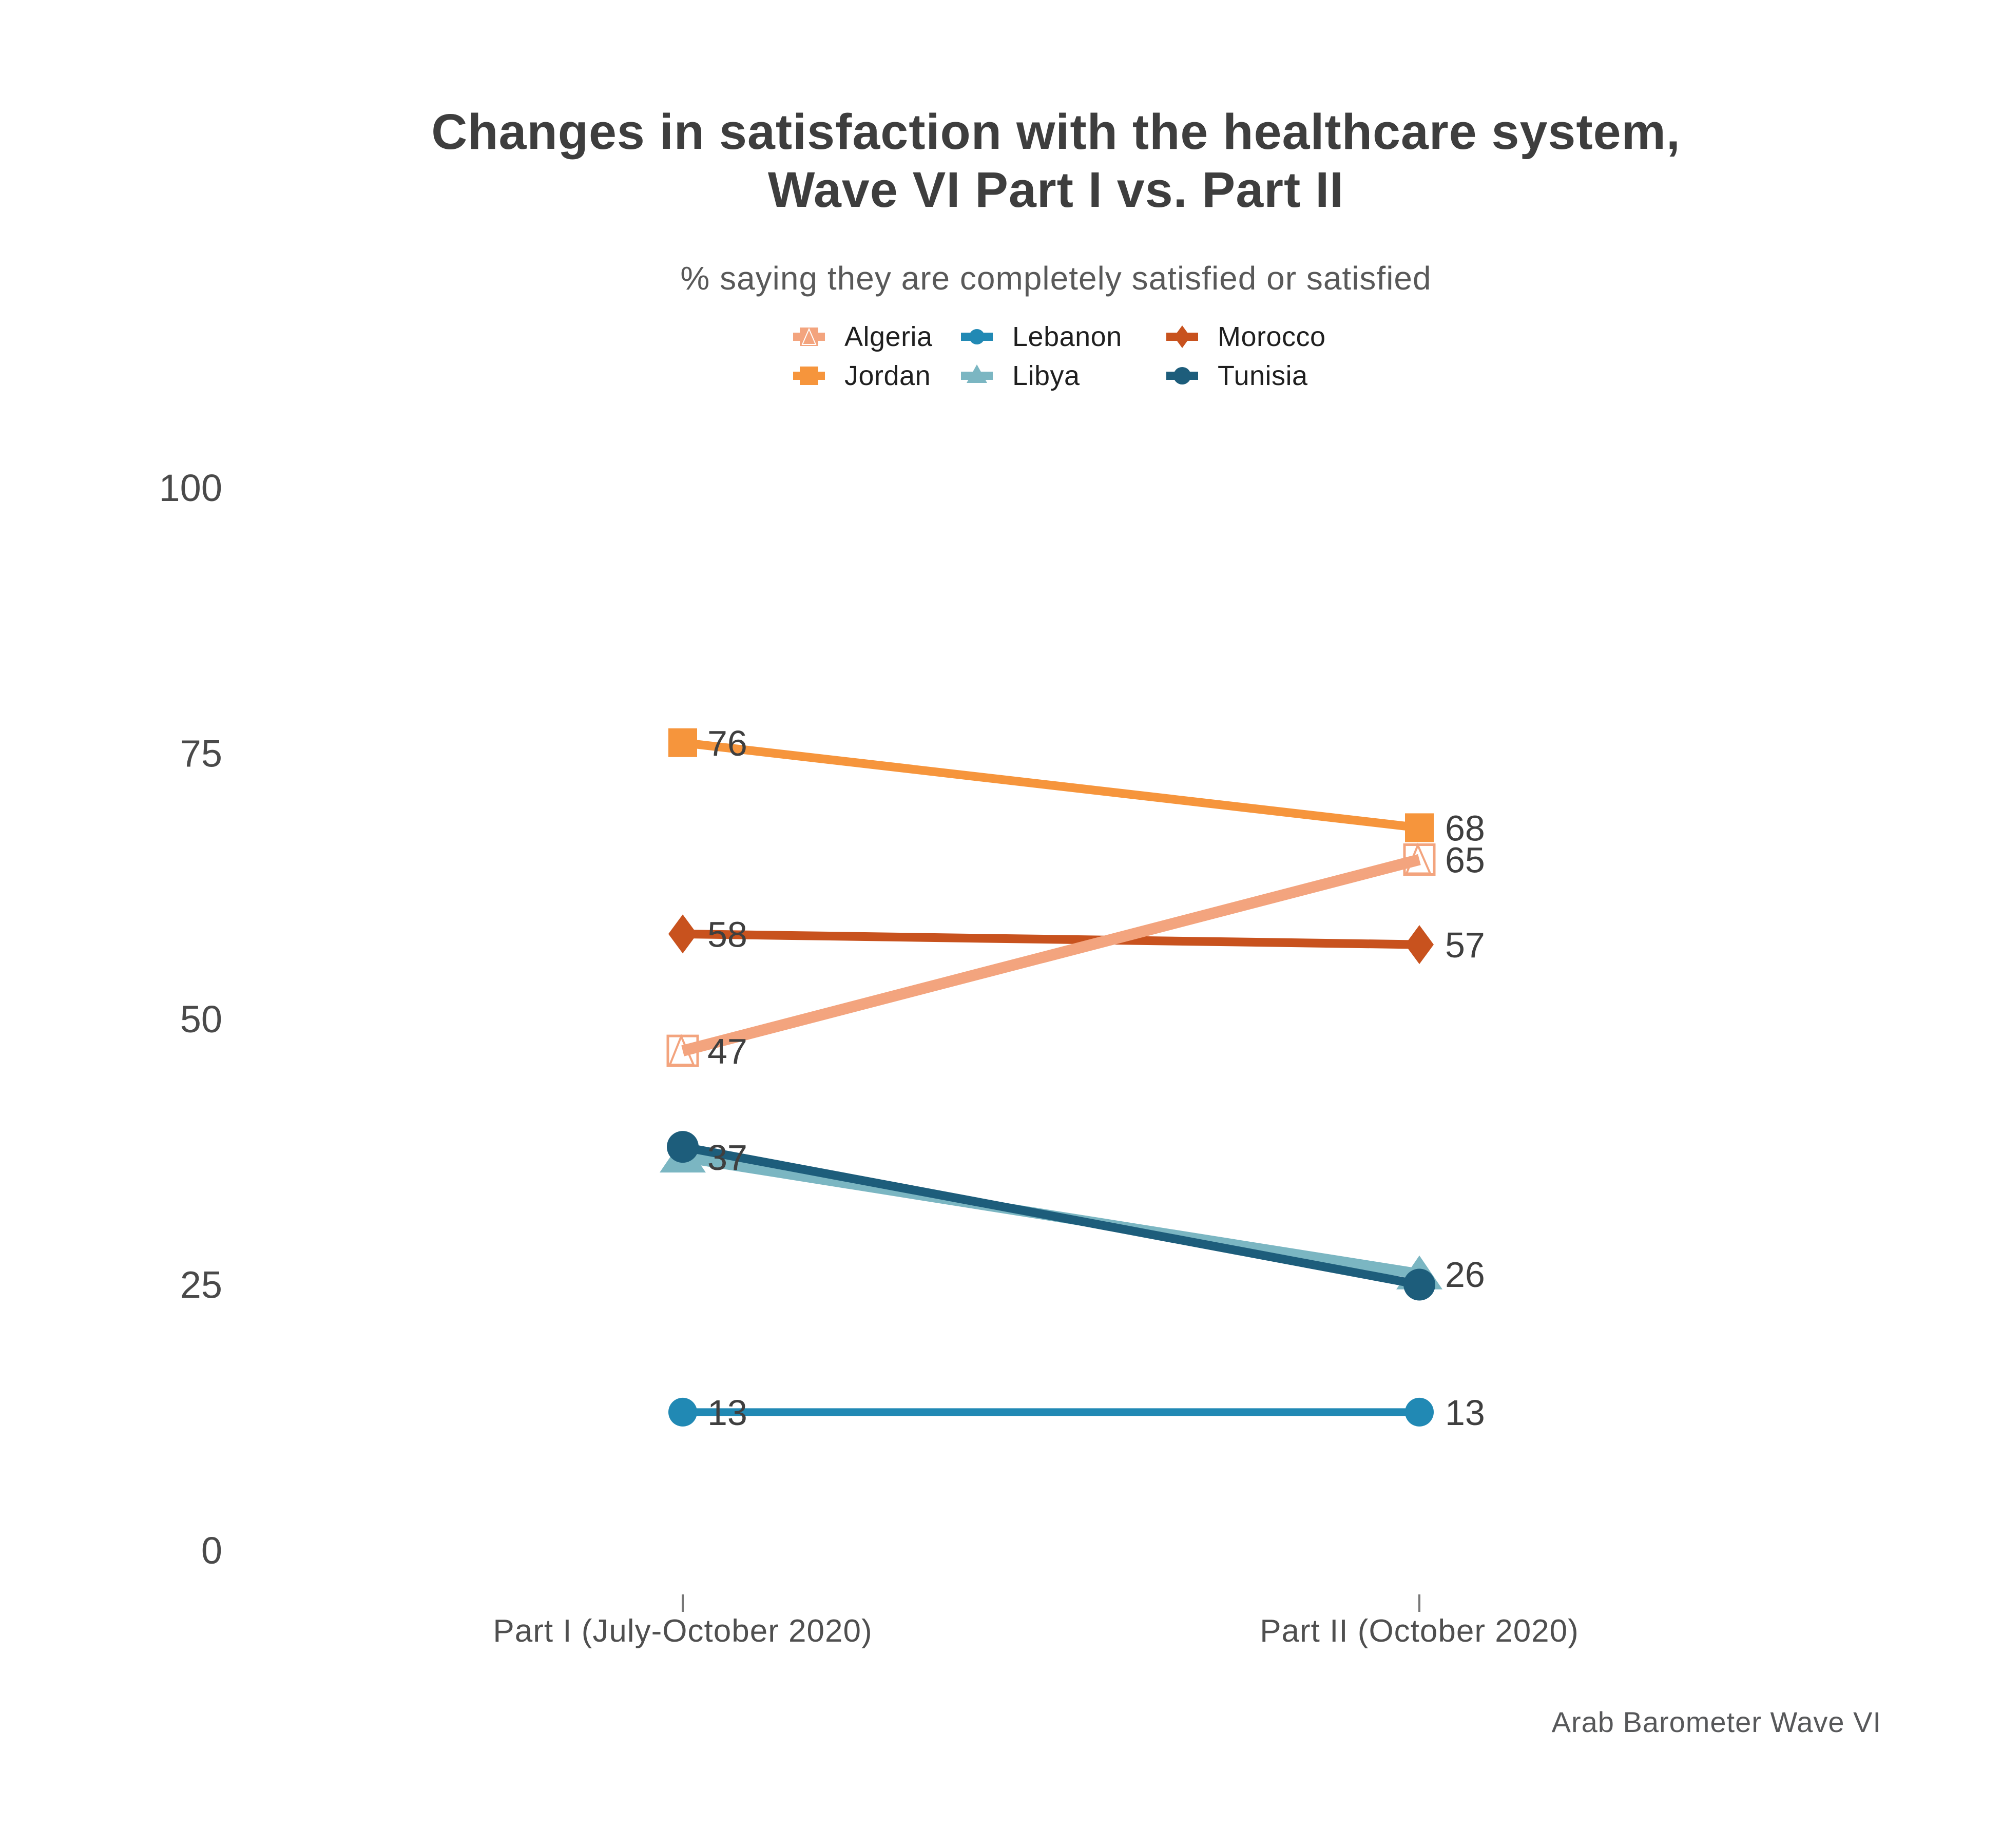  Describe the element at coordinates (977, 373) in the screenshot. I see `libya-series-marker-icon` at that location.